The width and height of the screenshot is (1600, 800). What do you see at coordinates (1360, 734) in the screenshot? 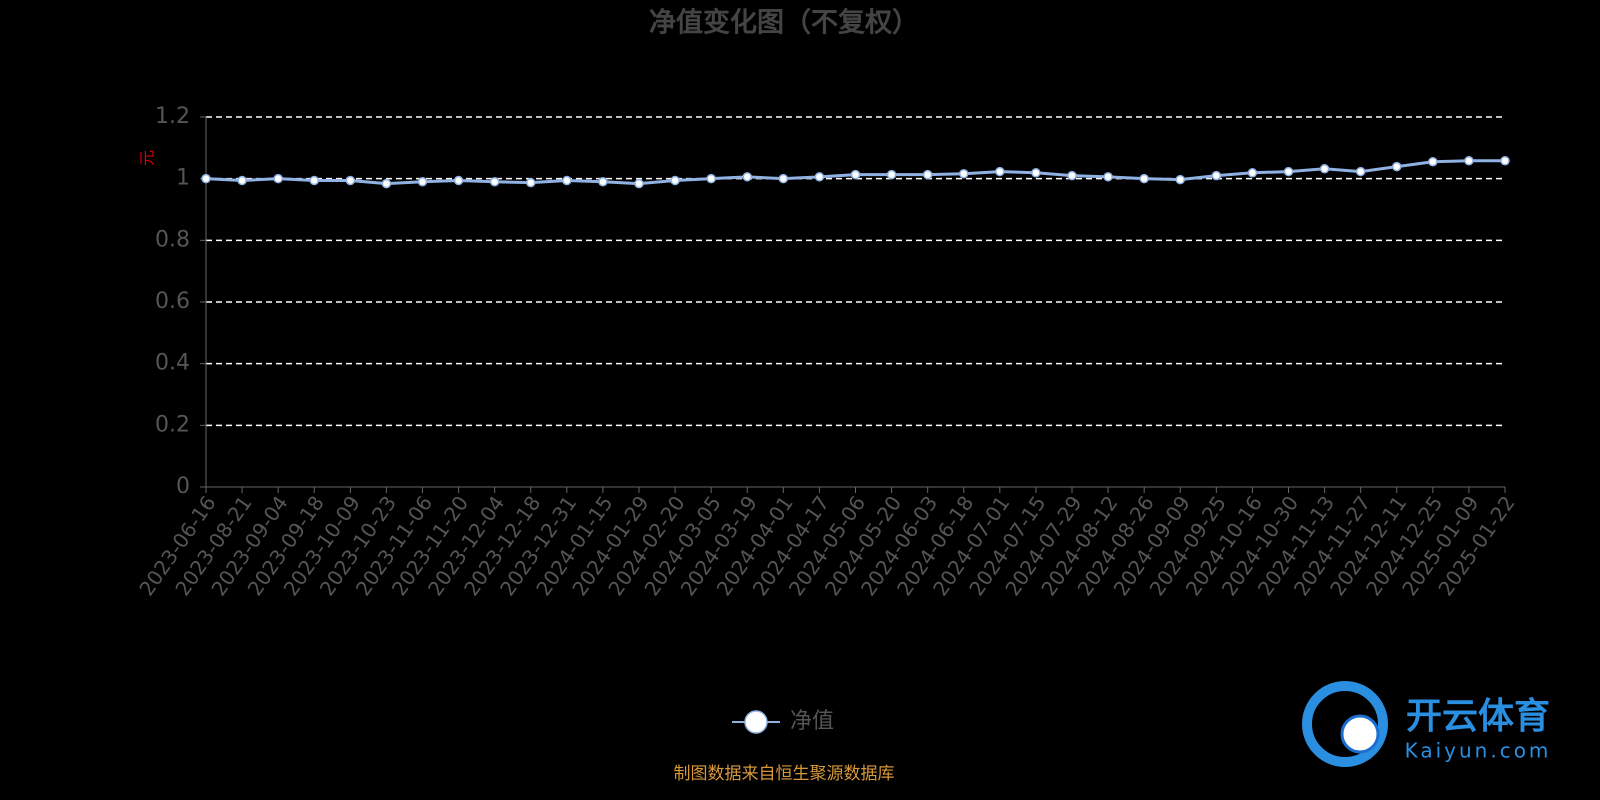
I see `watermark-ball` at bounding box center [1360, 734].